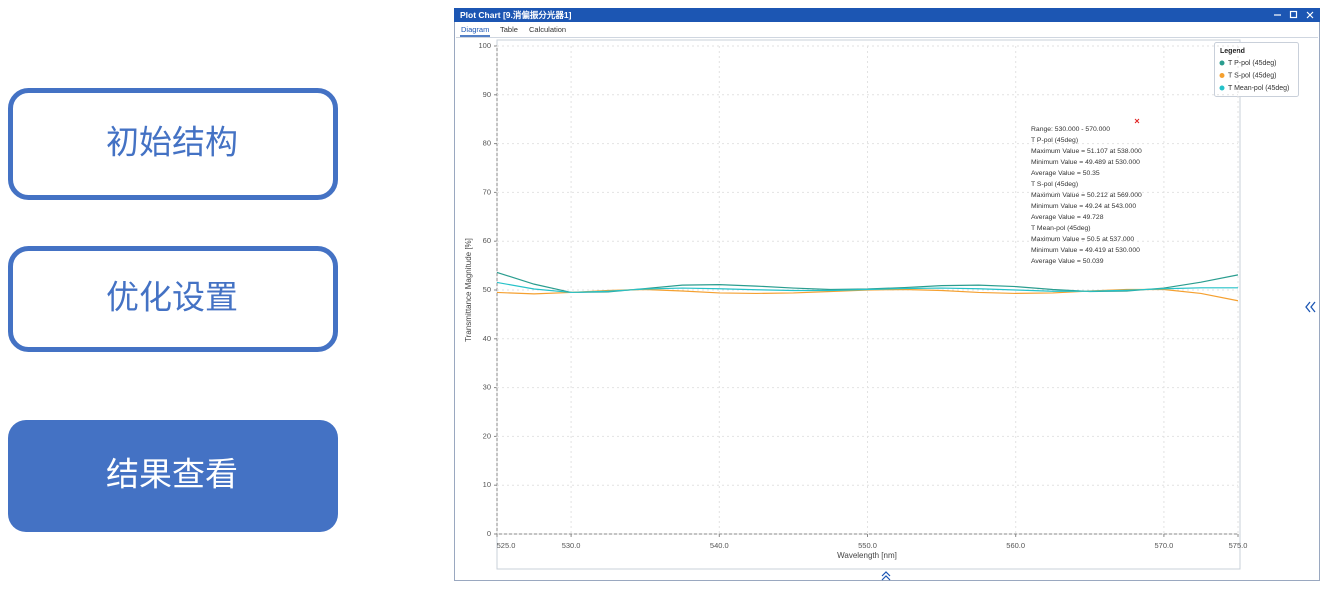  What do you see at coordinates (489, 533) in the screenshot?
I see `y-tick-label: 0` at bounding box center [489, 533].